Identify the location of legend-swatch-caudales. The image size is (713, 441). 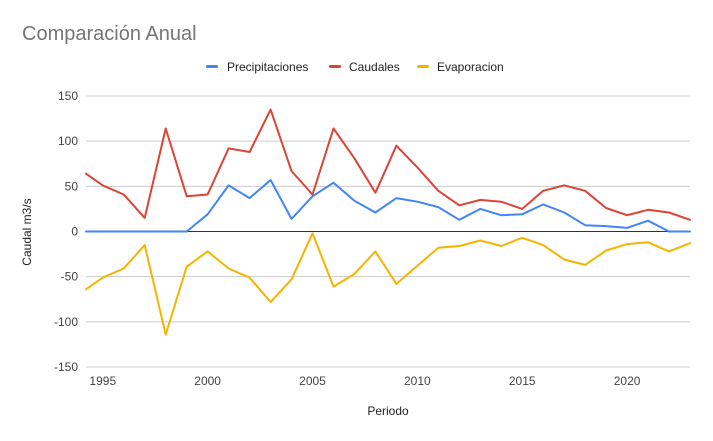
(335, 66).